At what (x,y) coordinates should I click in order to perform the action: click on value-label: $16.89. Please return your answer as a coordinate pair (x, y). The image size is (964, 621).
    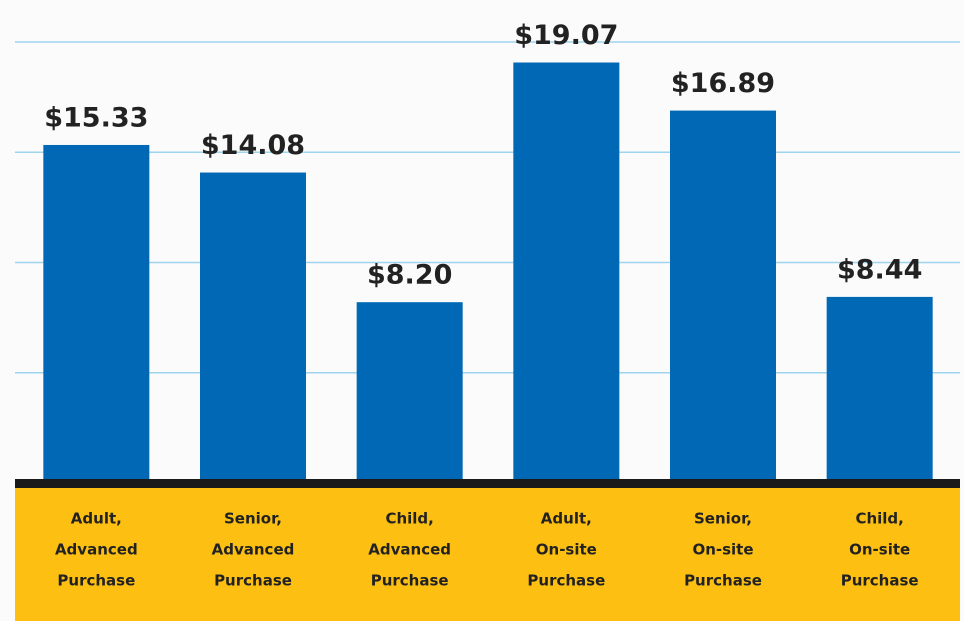
    Looking at the image, I should click on (723, 83).